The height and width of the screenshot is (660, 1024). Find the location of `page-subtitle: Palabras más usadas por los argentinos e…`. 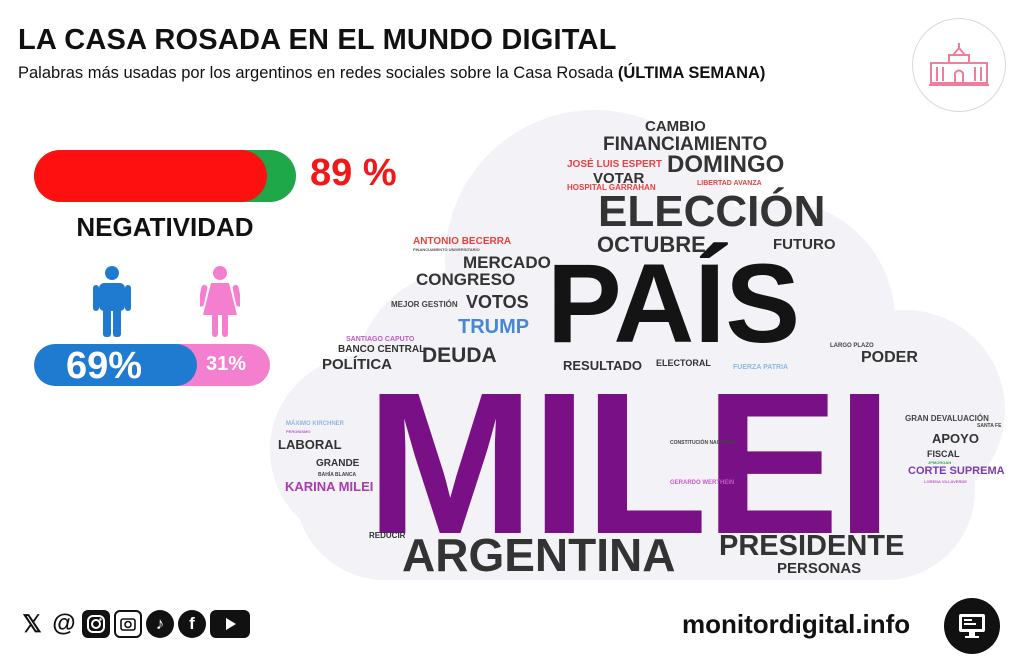

page-subtitle: Palabras más usadas por los argentinos e… is located at coordinates (391, 73).